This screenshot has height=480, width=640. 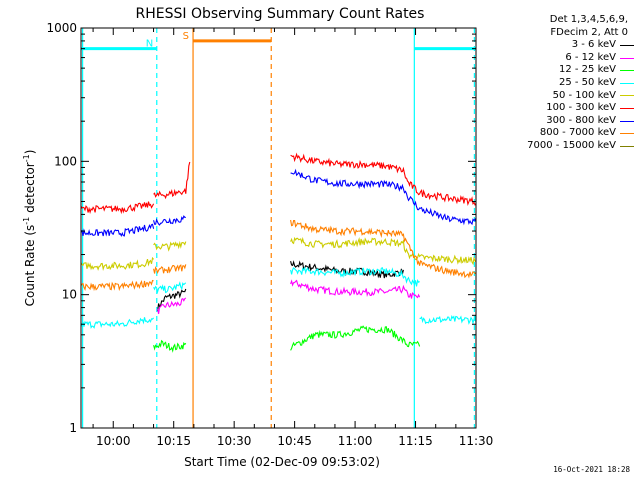 I want to click on legend-item-6: 100 - 300 keV, so click(x=553, y=108).